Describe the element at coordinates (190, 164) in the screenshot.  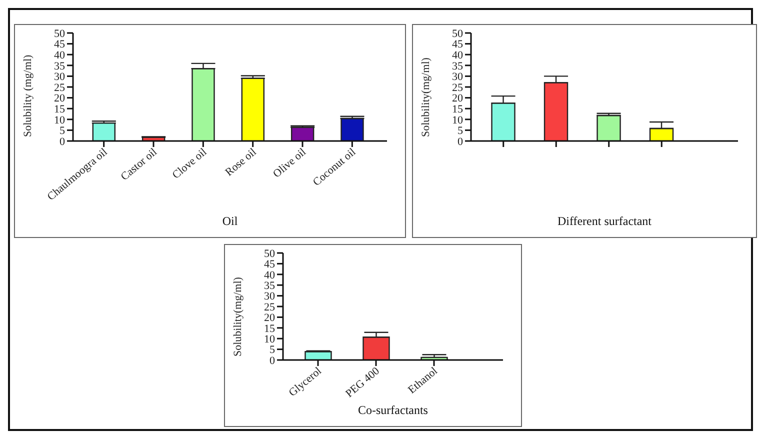
I see `x-tick-label: Clove oil` at that location.